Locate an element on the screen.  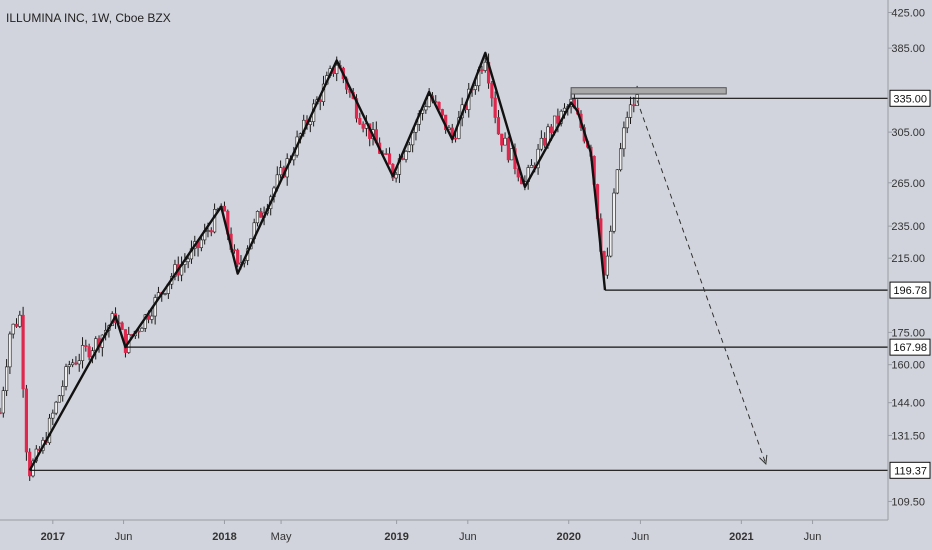
y-tick-label: 175.00 is located at coordinates (908, 333).